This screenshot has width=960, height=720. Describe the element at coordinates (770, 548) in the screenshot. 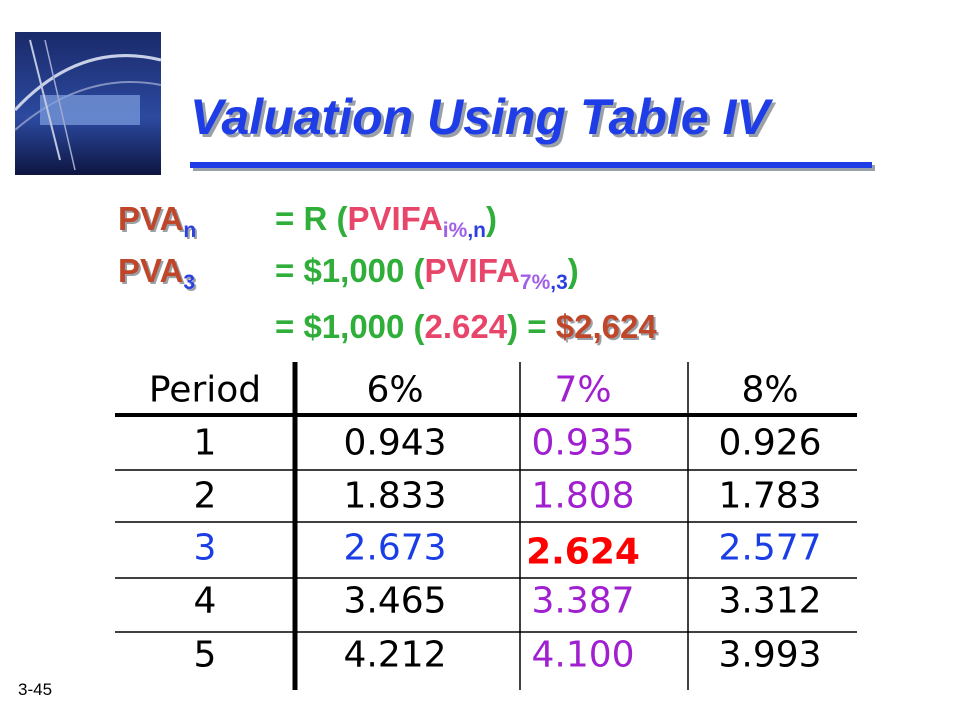

I see `table-cell: 2.577` at that location.